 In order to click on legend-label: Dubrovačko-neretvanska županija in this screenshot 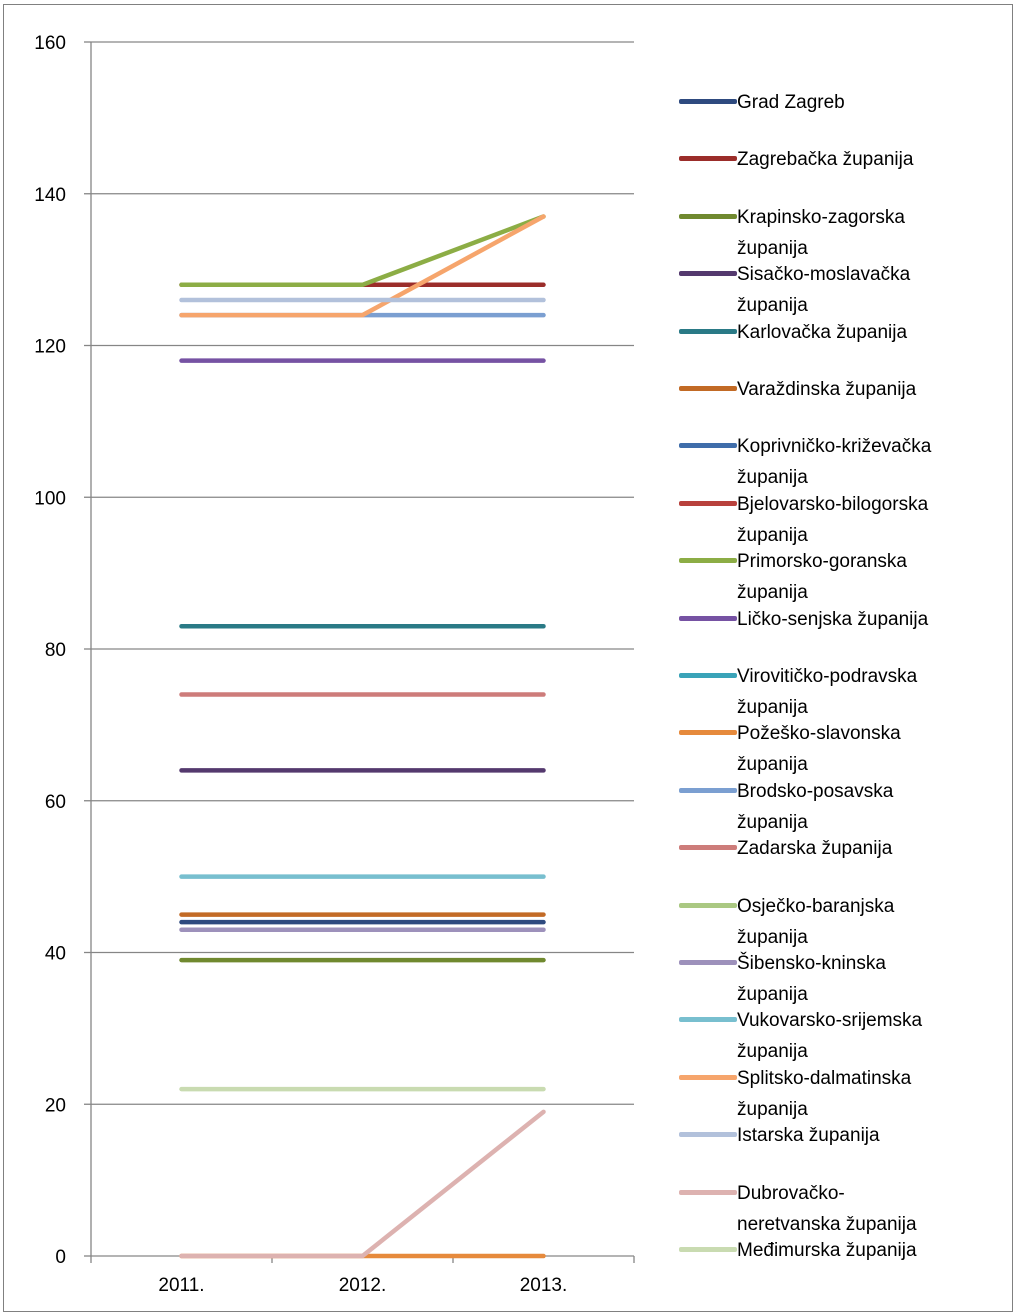, I will do `click(868, 1209)`.